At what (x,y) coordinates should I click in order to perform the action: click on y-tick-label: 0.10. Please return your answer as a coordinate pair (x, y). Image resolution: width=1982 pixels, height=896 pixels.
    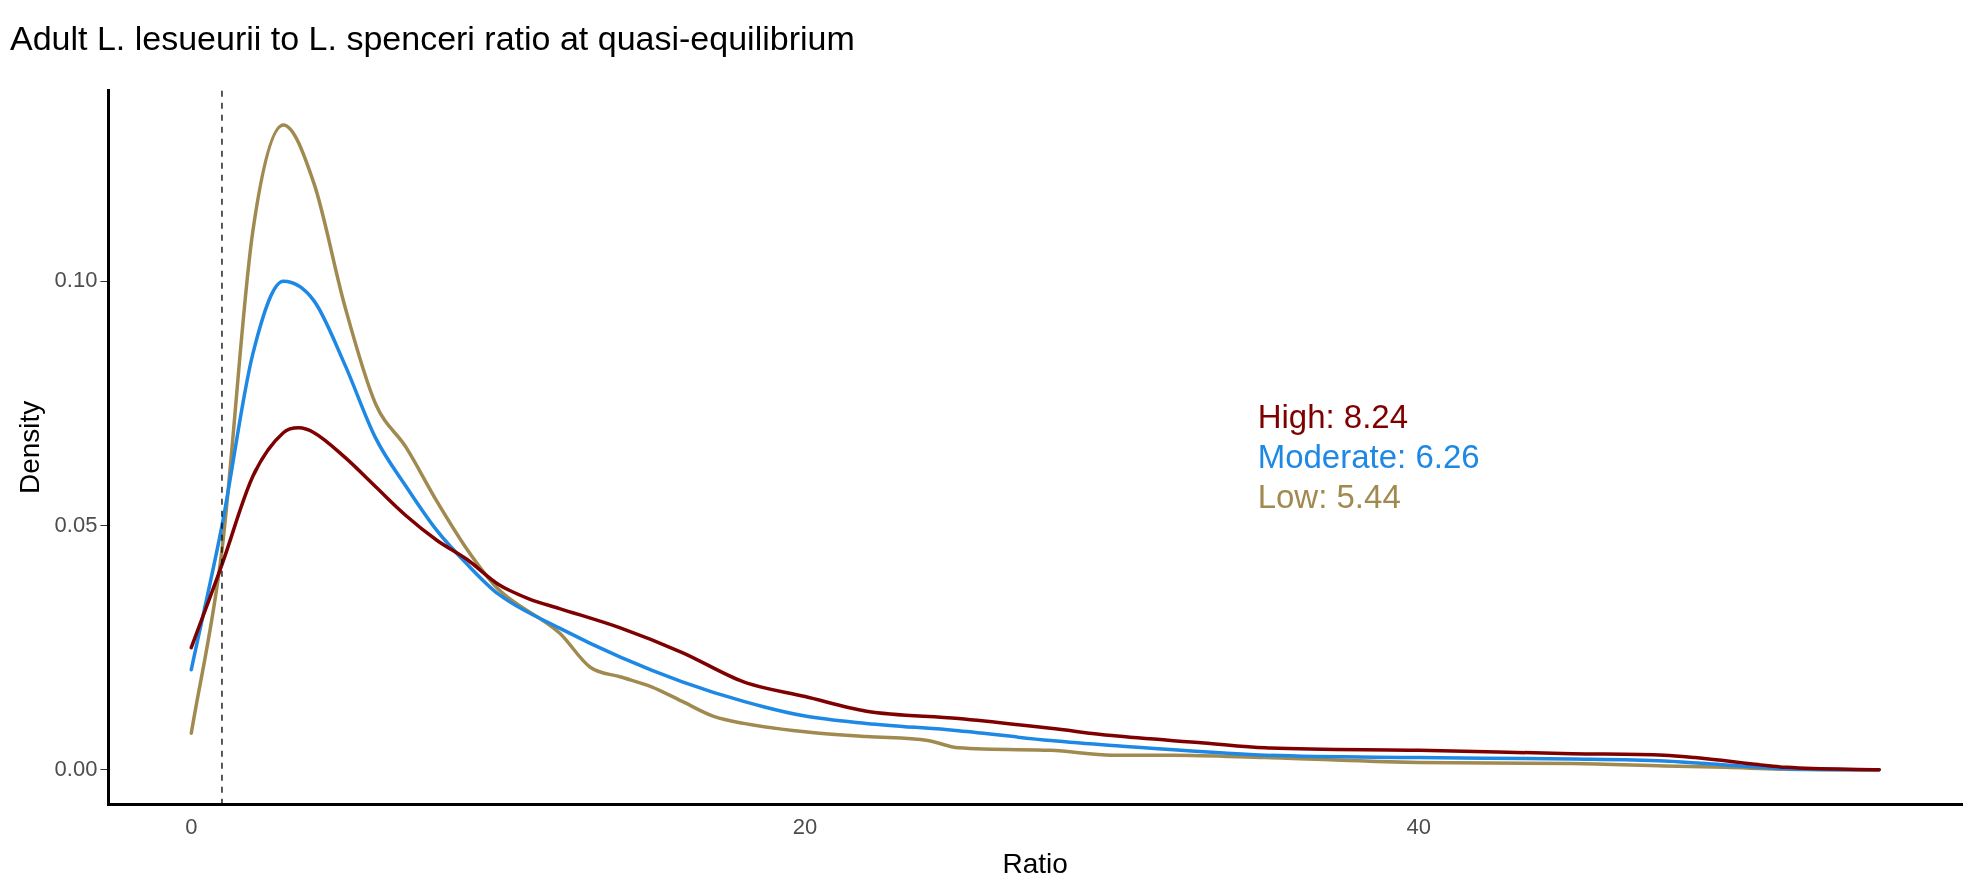
    Looking at the image, I should click on (76, 280).